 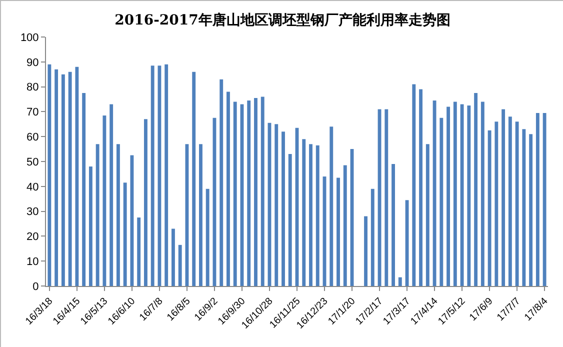 What do you see at coordinates (32, 187) in the screenshot?
I see `y-tick-label: 40` at bounding box center [32, 187].